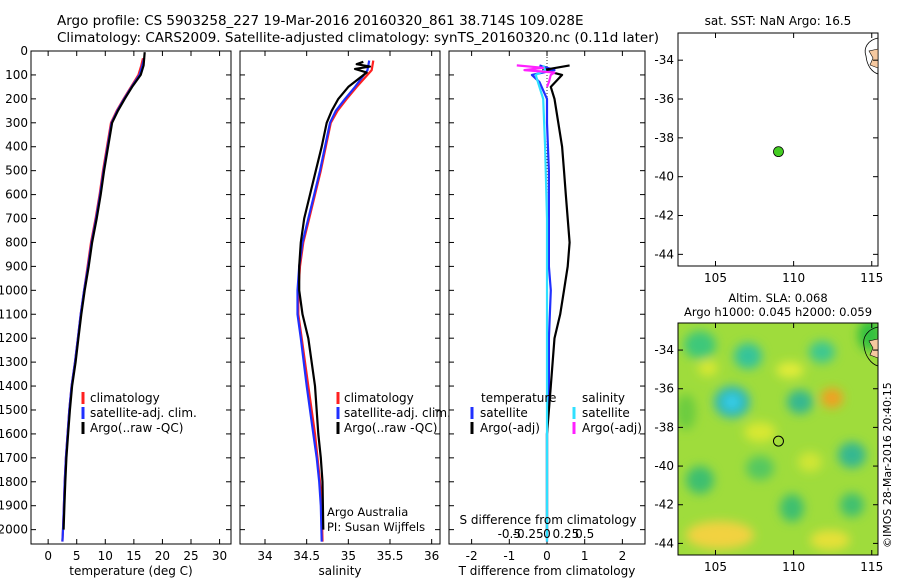 The width and height of the screenshot is (900, 580). Describe the element at coordinates (14, 338) in the screenshot. I see `y-tick-label: 1200` at that location.